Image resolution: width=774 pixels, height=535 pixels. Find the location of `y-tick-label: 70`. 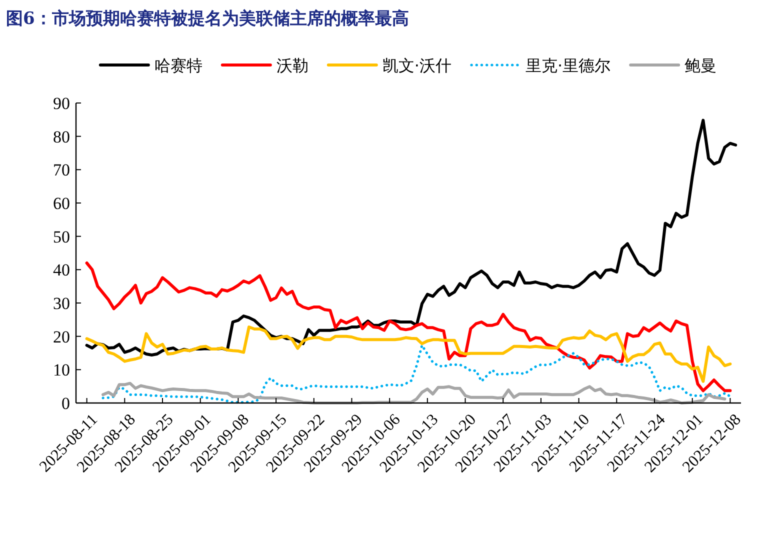

y-tick-label: 70 is located at coordinates (61, 170).